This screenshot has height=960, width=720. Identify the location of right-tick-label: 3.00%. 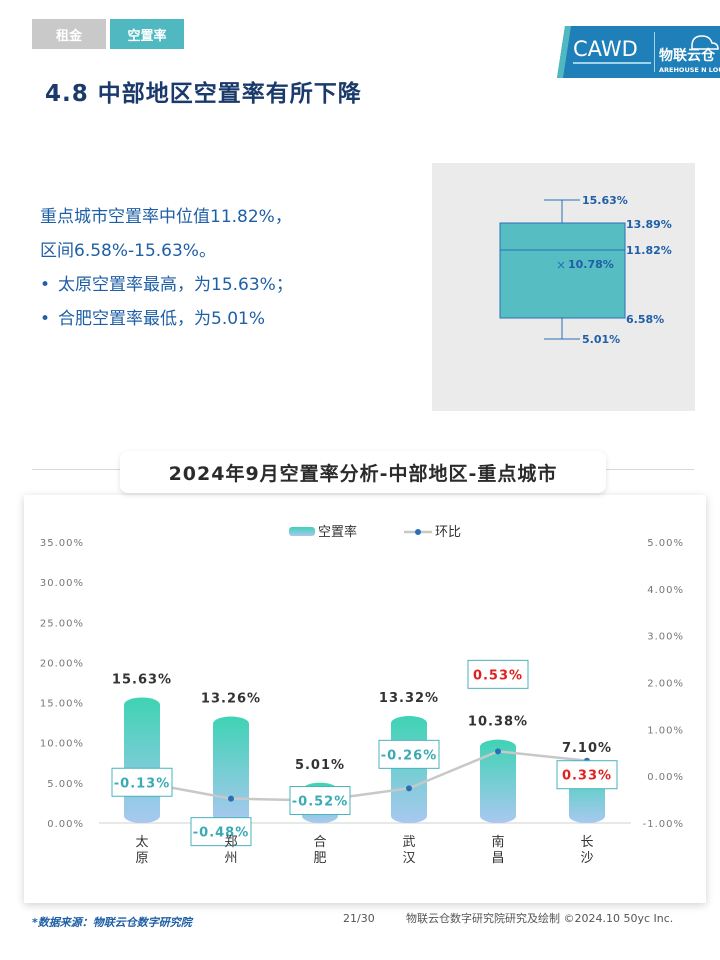
(665, 637).